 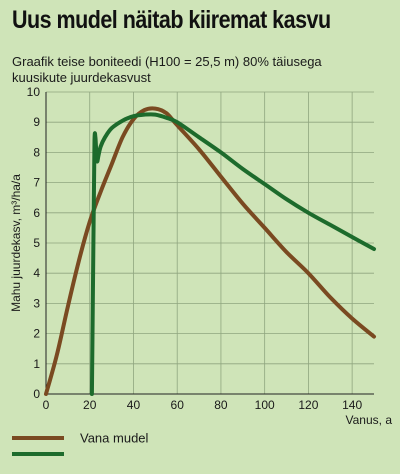 I want to click on y-tick-label: 9, so click(x=36, y=122).